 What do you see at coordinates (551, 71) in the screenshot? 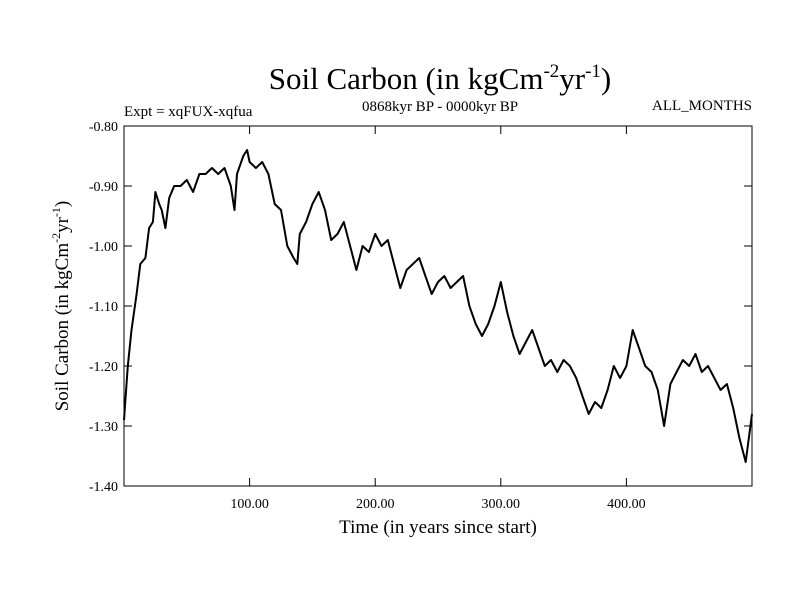
I see `chart-title-sup-1: -2` at bounding box center [551, 71].